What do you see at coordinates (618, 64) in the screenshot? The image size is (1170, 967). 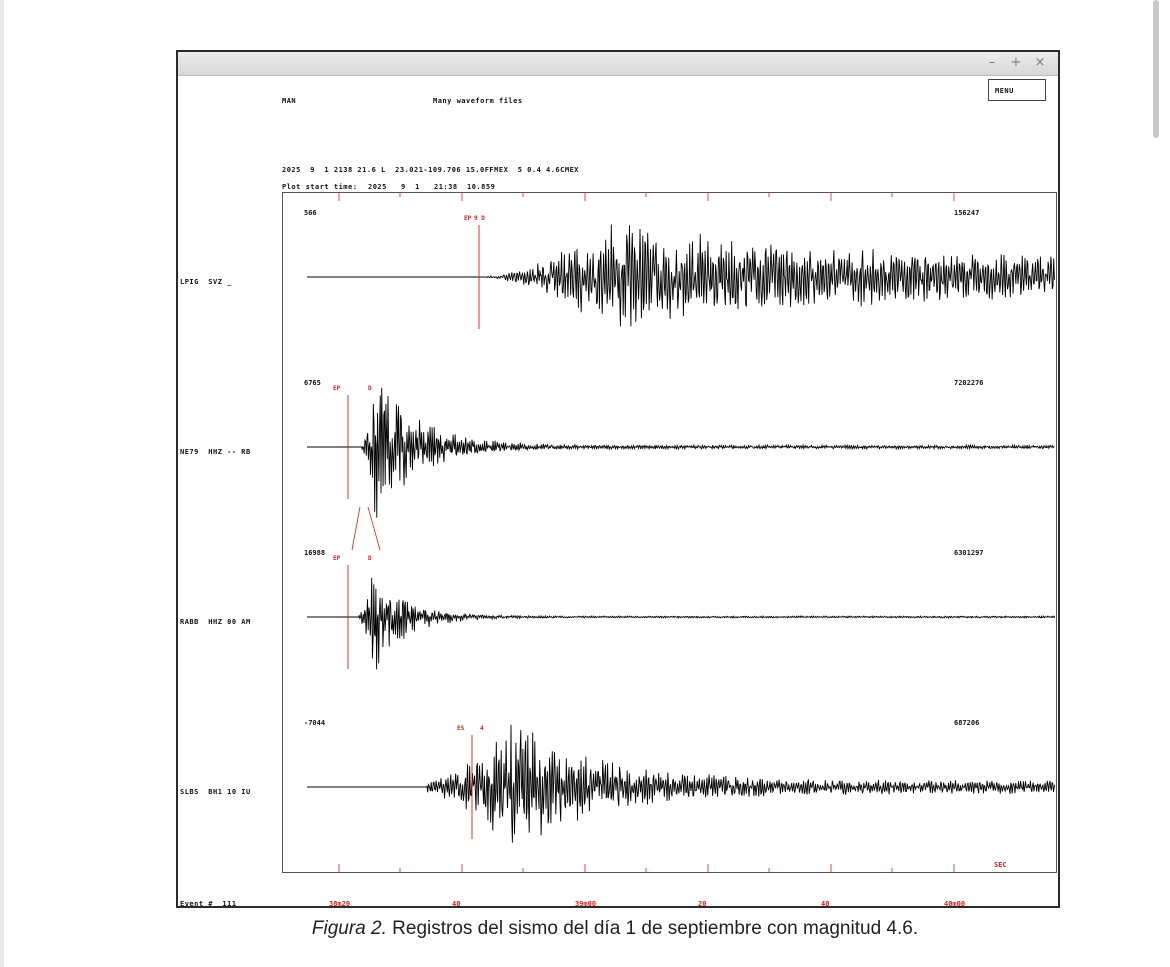 I see `window-titlebar: – + ×` at bounding box center [618, 64].